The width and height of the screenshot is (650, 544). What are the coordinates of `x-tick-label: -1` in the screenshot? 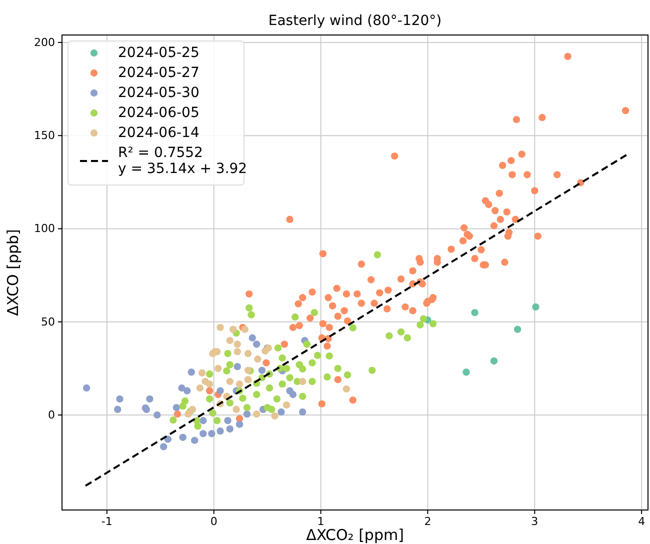 It's located at (106, 521).